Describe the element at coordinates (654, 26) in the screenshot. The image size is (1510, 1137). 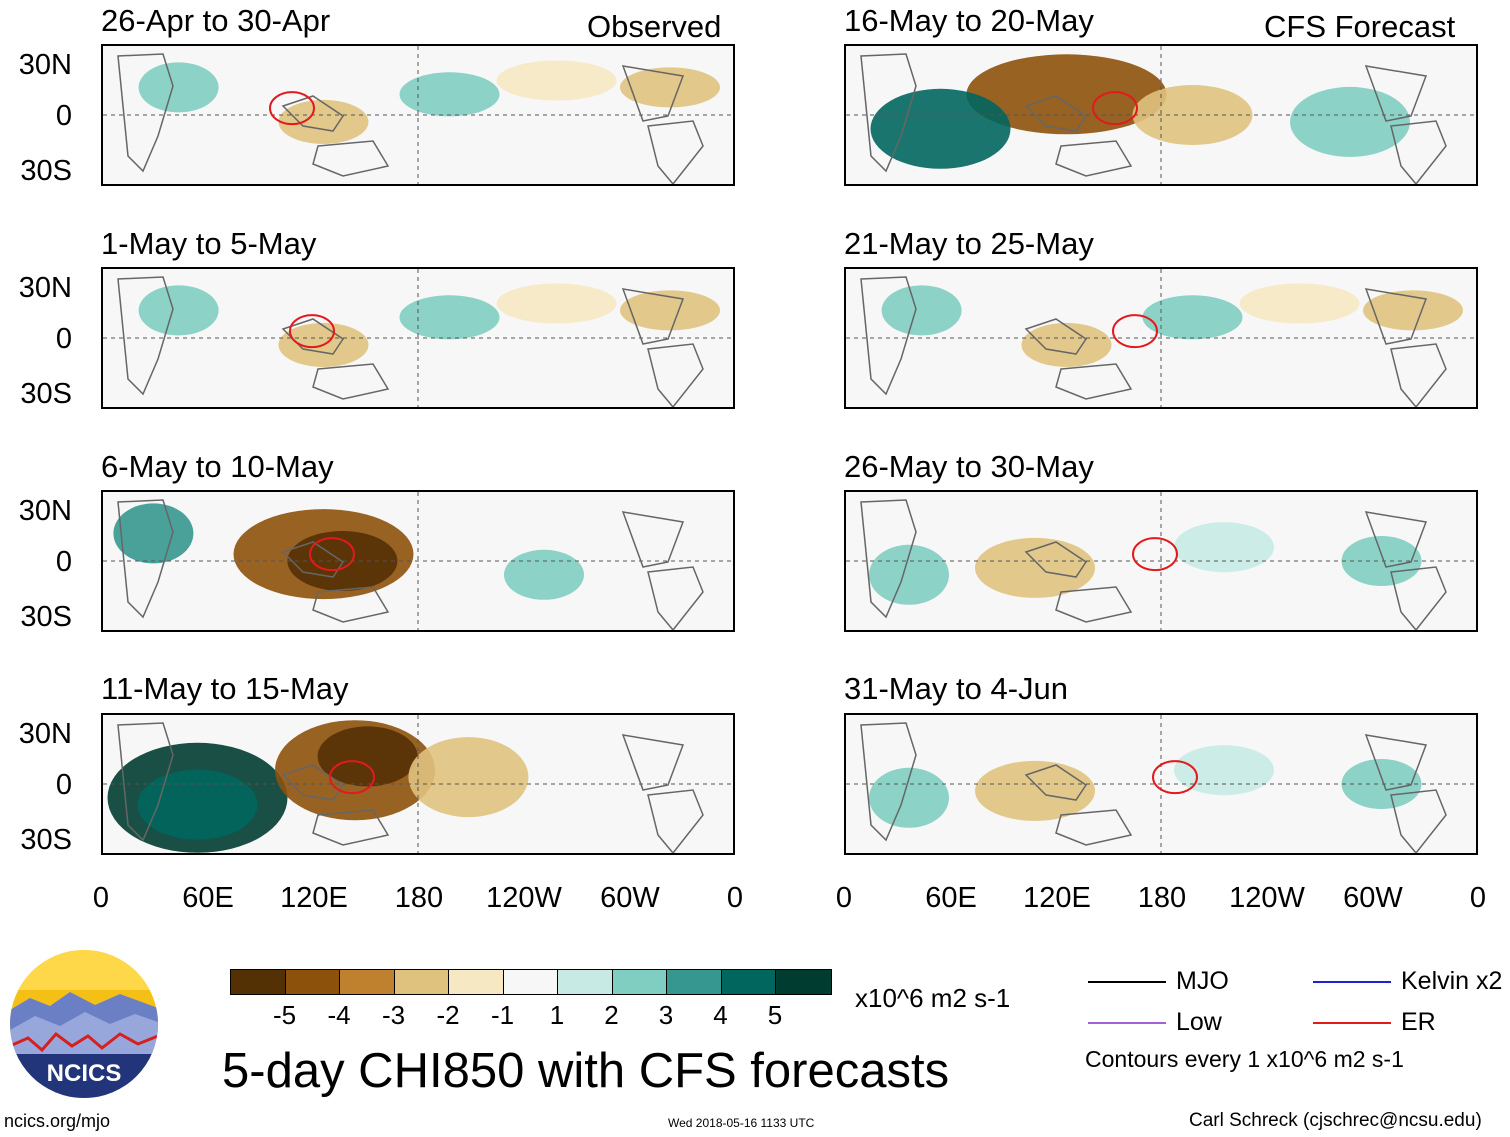
I see `observed-label: Observed` at that location.